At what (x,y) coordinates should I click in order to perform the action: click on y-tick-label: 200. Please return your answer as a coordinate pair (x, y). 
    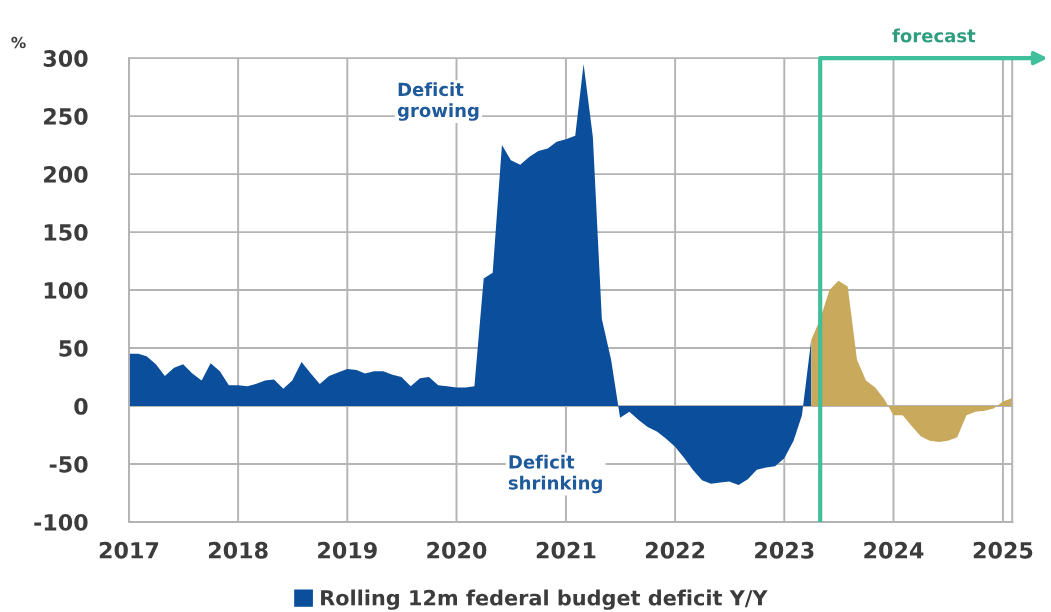
    Looking at the image, I should click on (66, 174).